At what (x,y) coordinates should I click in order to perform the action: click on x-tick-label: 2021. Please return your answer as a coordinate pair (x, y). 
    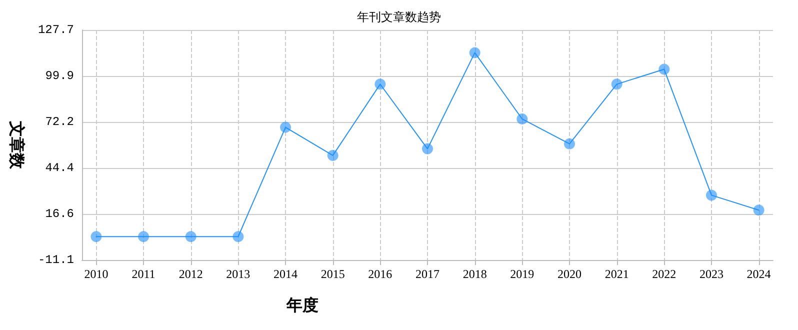
    Looking at the image, I should click on (616, 274).